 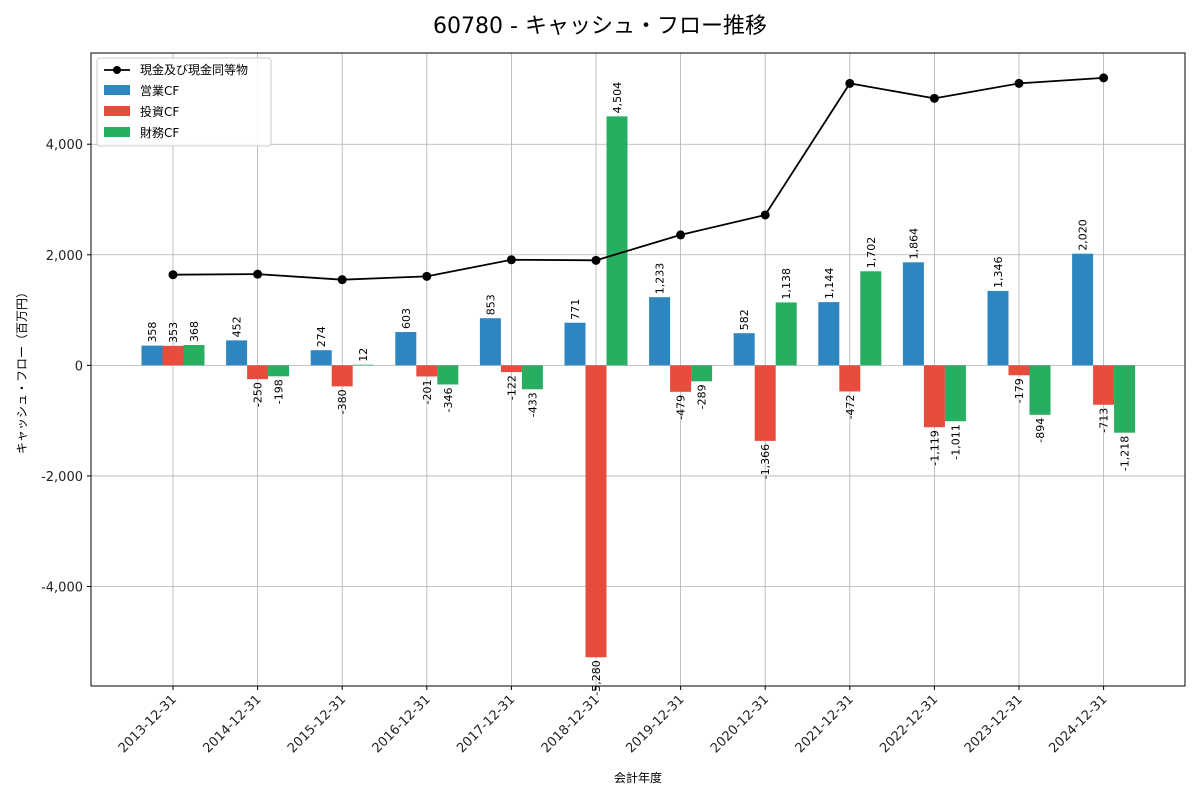 I want to click on legend-label-operating: 営業CF, so click(x=159, y=91).